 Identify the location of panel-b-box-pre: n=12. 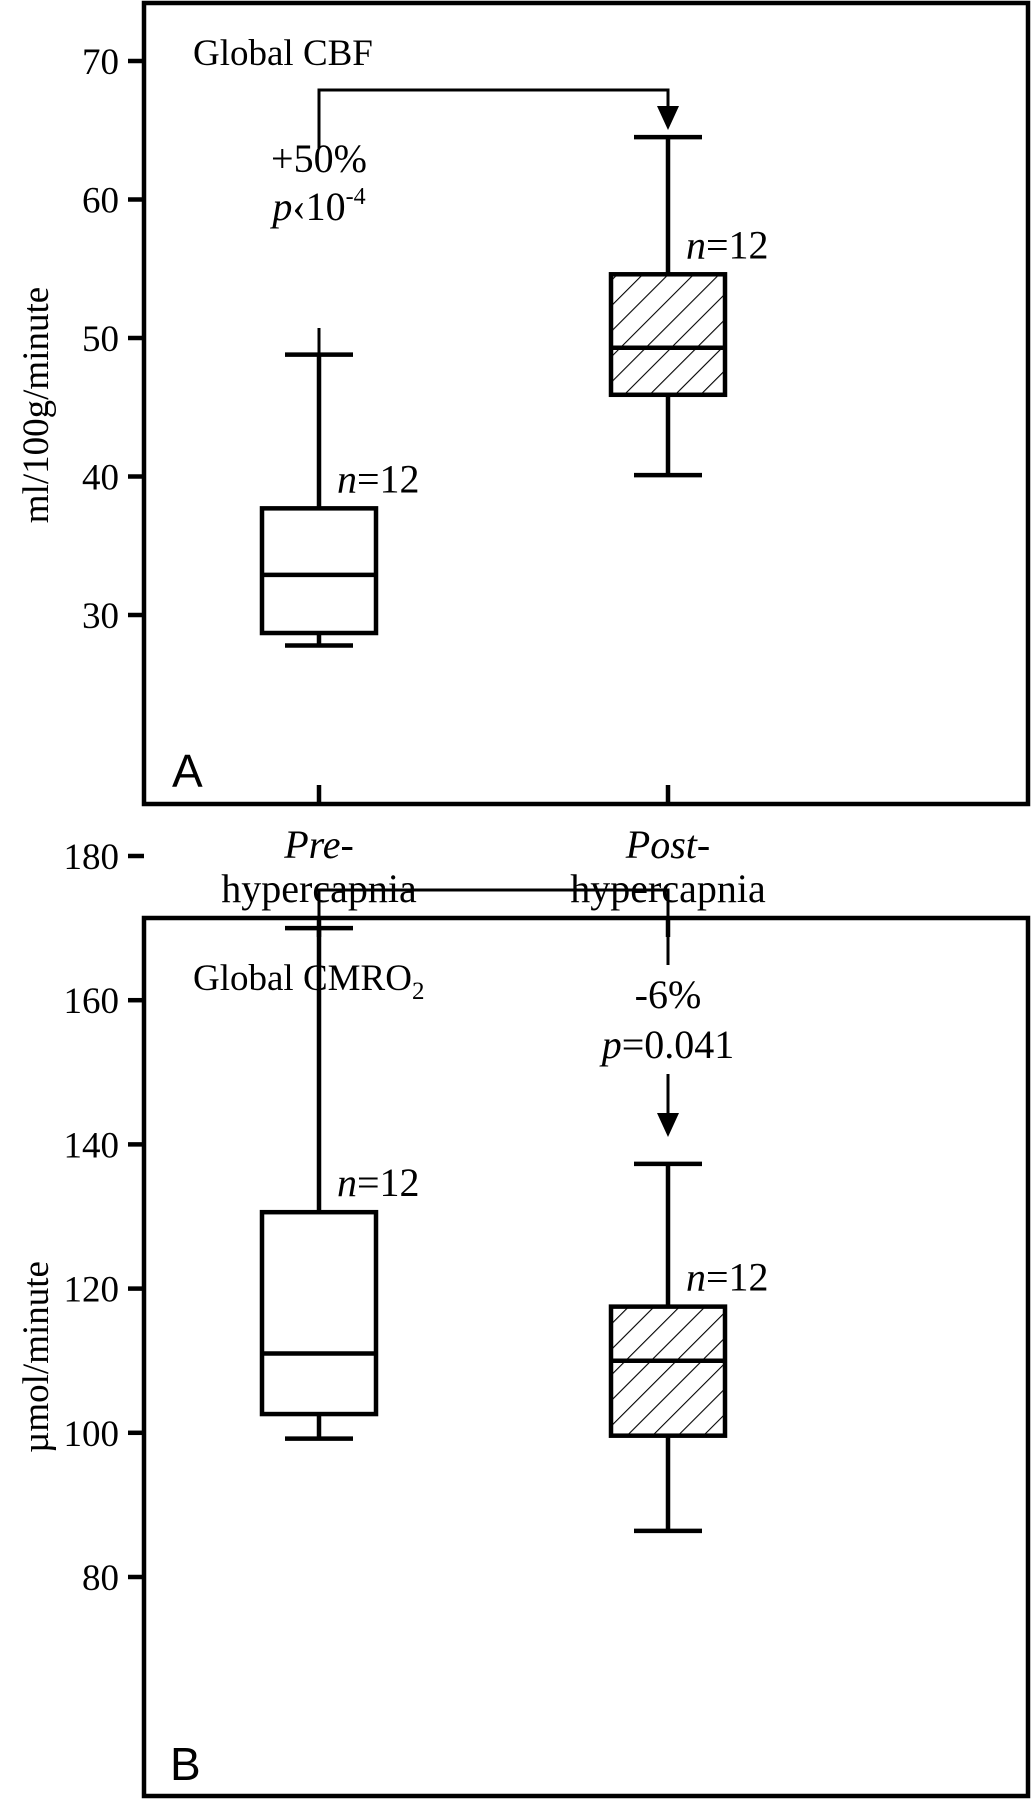
(339, 1183).